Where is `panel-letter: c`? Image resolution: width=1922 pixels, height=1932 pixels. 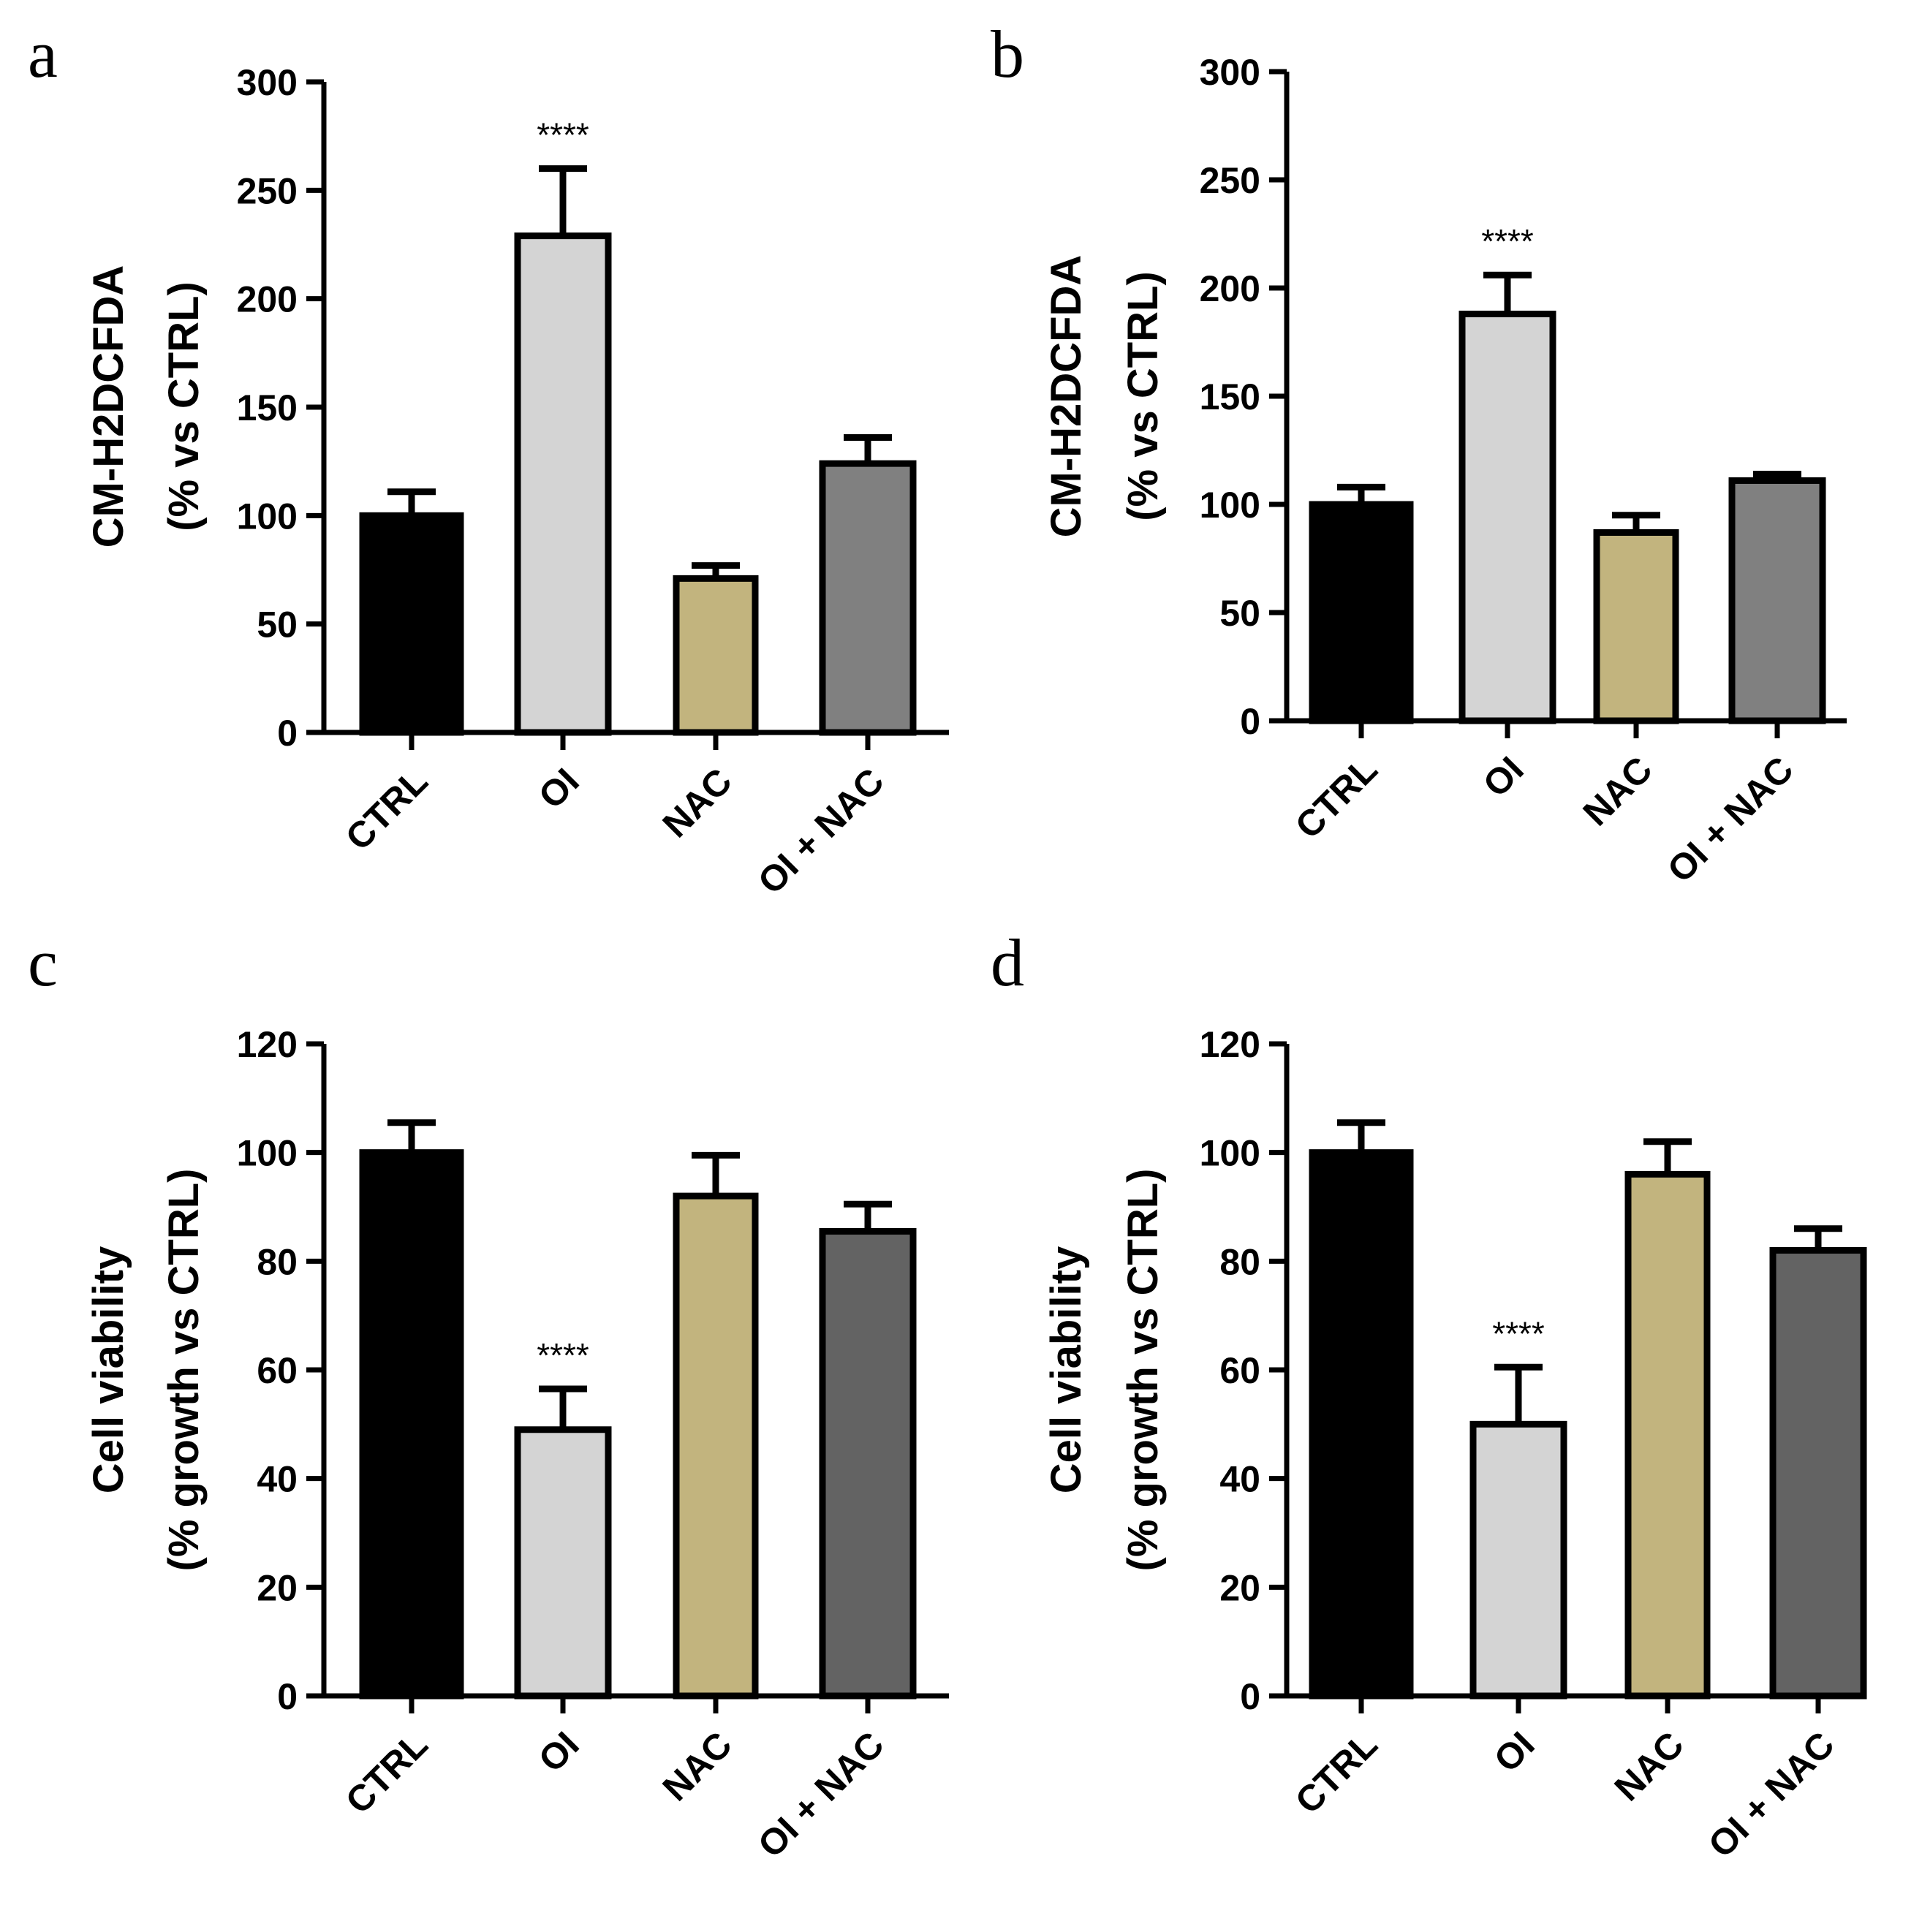
panel-letter: c is located at coordinates (43, 962).